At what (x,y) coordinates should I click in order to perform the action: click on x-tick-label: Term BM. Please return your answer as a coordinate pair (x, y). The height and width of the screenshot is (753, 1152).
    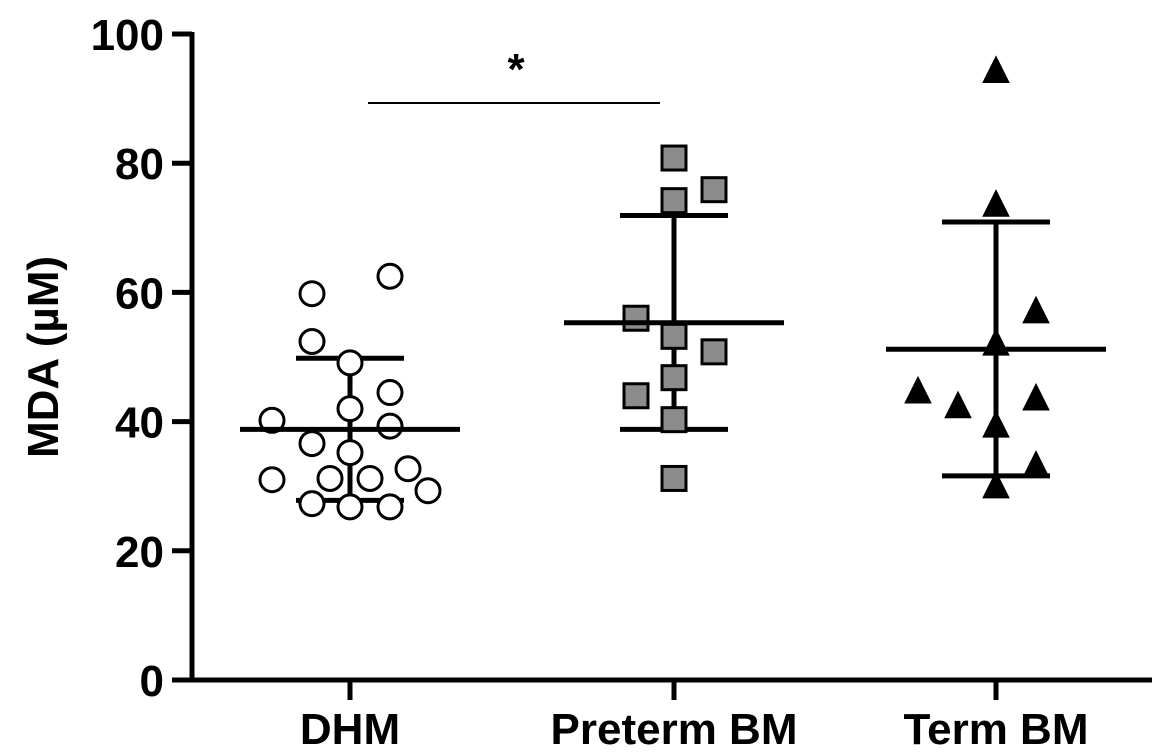
    Looking at the image, I should click on (996, 729).